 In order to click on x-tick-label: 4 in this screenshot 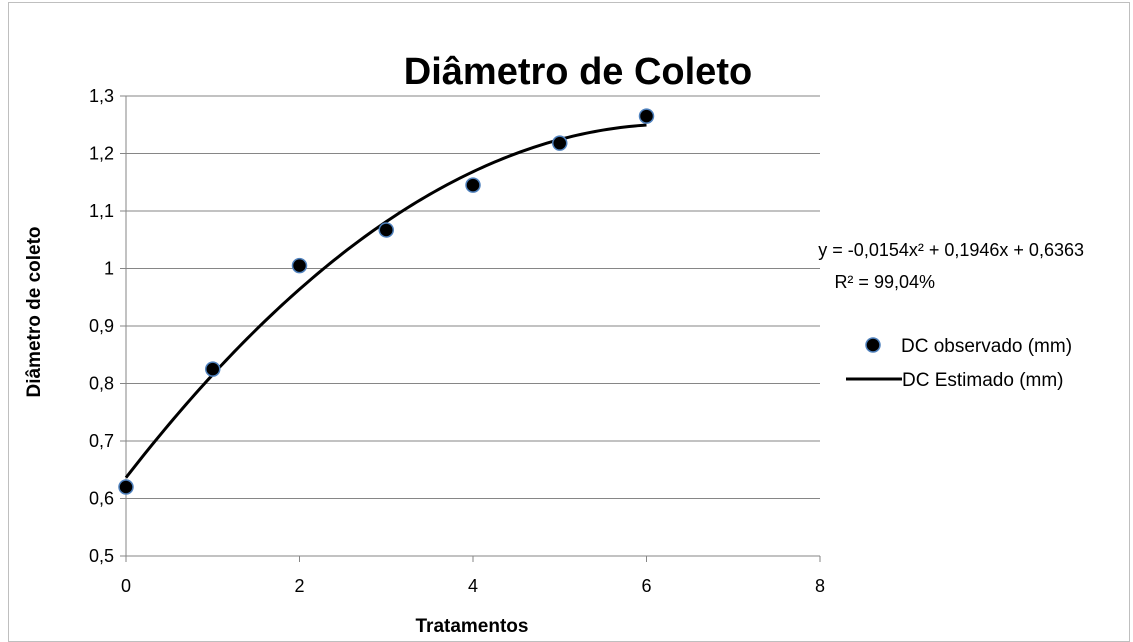, I will do `click(473, 586)`.